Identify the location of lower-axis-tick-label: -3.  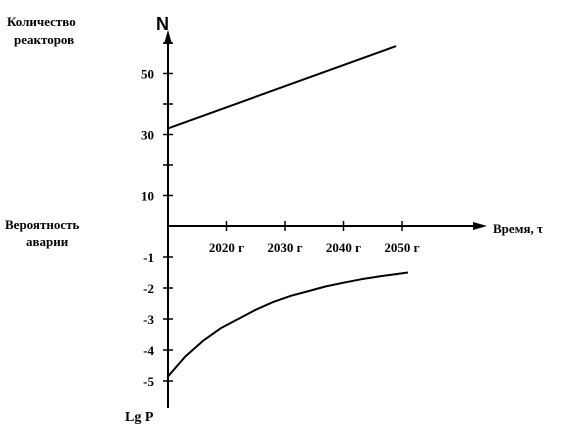
(148, 319).